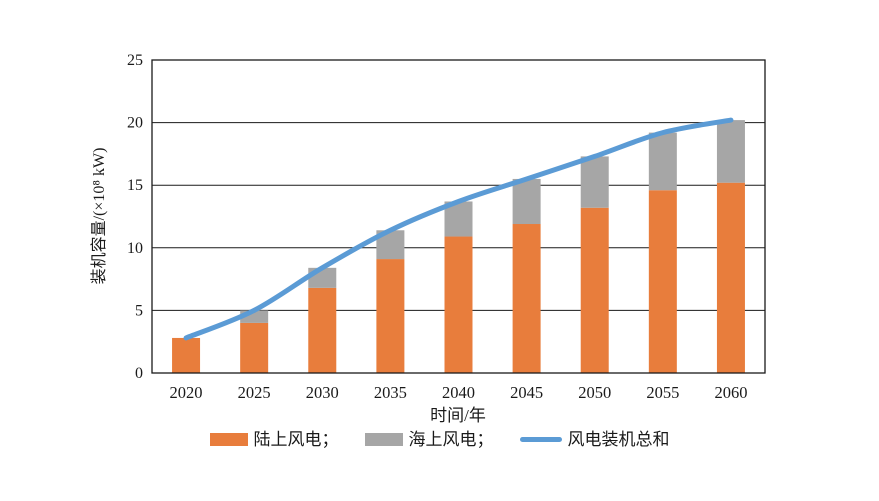 This screenshot has width=879, height=501. Describe the element at coordinates (526, 298) in the screenshot. I see `bar-onshore-2045` at that location.